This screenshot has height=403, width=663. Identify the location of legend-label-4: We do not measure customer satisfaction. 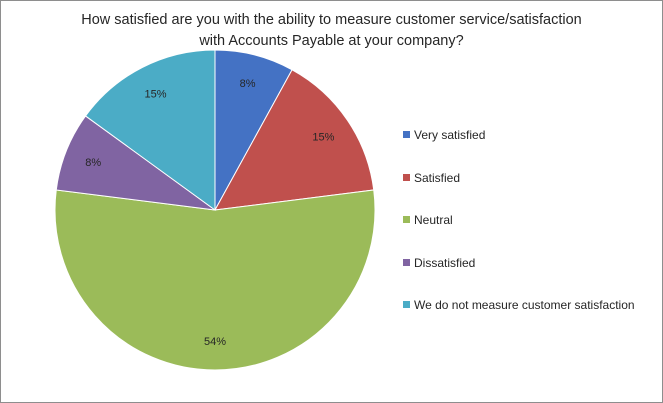
(524, 305).